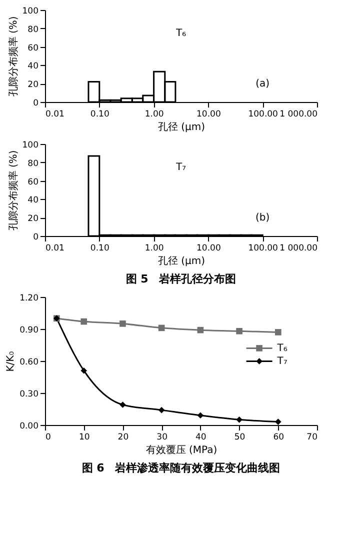  What do you see at coordinates (201, 437) in the screenshot?
I see `x-tick-label: 40` at bounding box center [201, 437].